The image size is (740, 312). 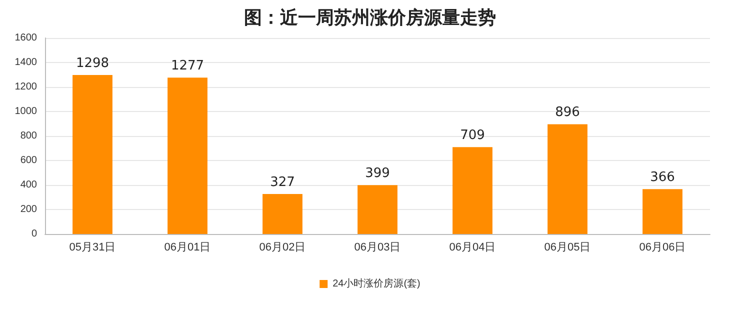 I want to click on x-tick-label: 05月31日, so click(x=92, y=248).